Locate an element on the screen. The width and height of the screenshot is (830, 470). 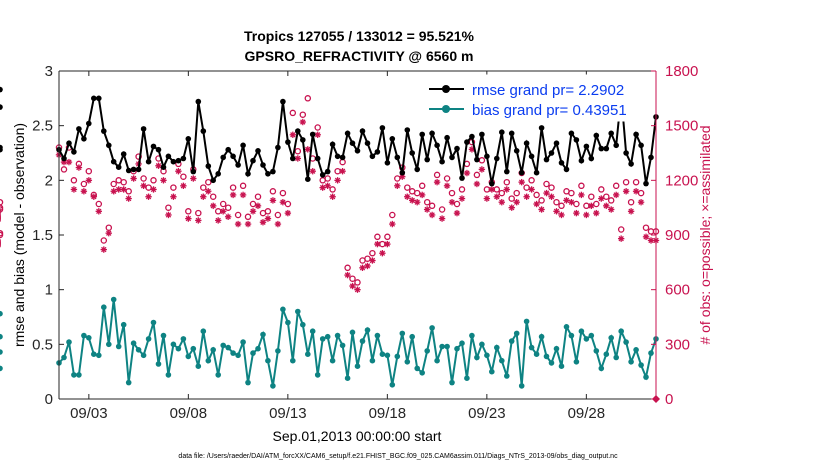
chart-title: Tropics 127055 / 133012 = 95.521% is located at coordinates (359, 36).